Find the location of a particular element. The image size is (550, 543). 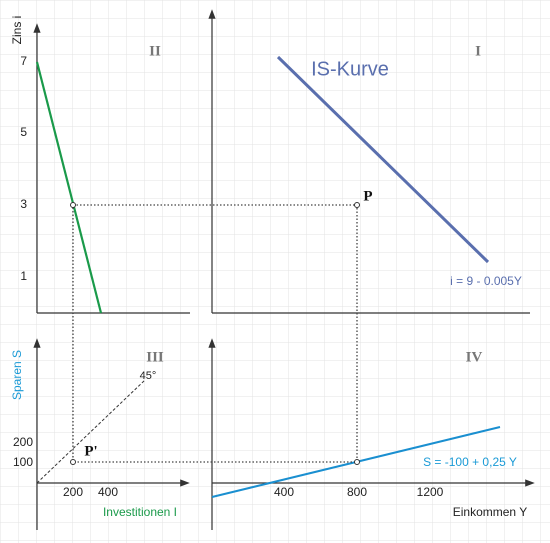

equation: i = 9 - 0.005Y is located at coordinates (486, 281).